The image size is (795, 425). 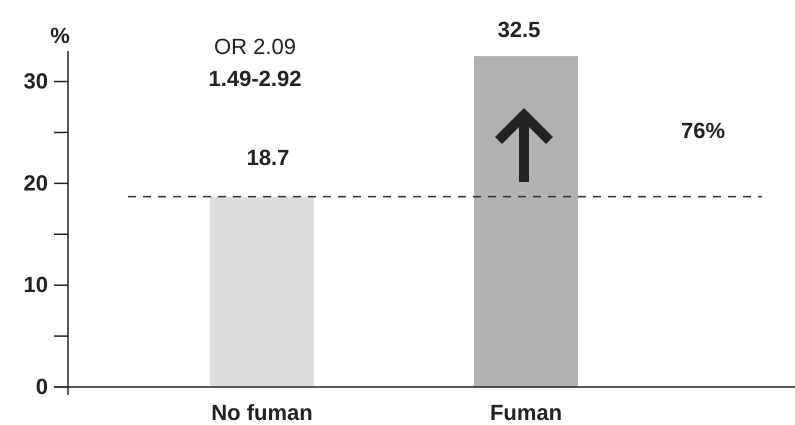 I want to click on data-label: 32.5, so click(x=519, y=29).